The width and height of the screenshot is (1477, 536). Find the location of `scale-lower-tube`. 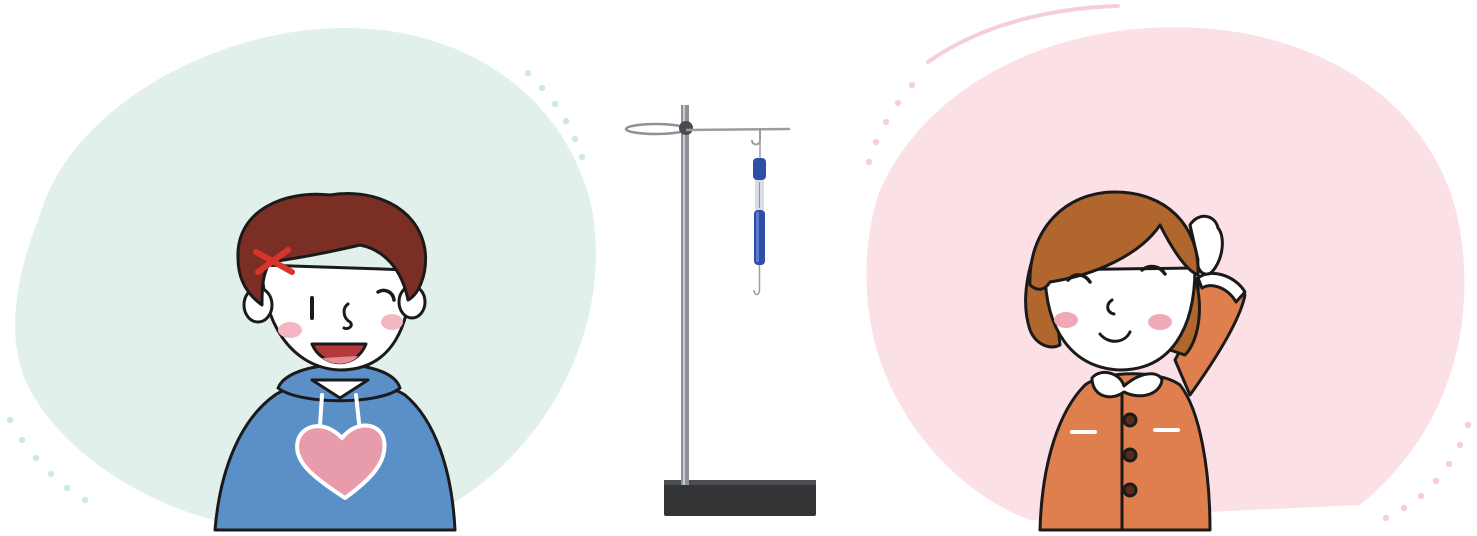

scale-lower-tube is located at coordinates (759, 237).